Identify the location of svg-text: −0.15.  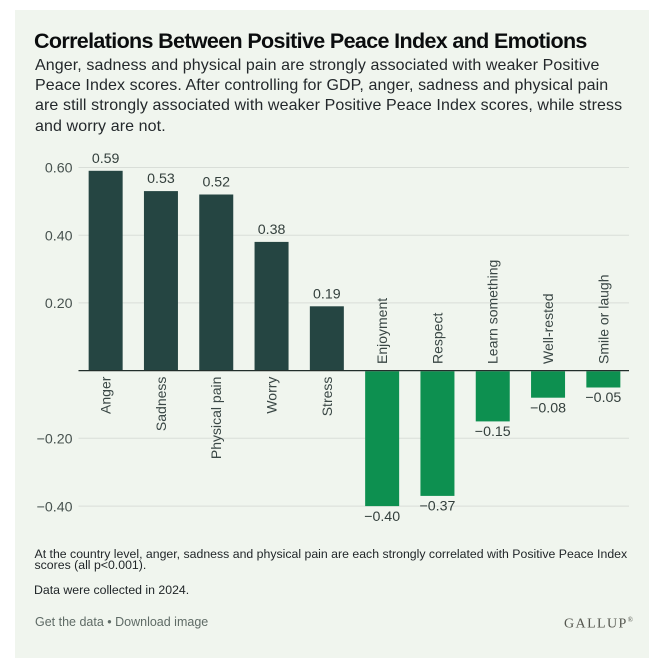
(493, 432).